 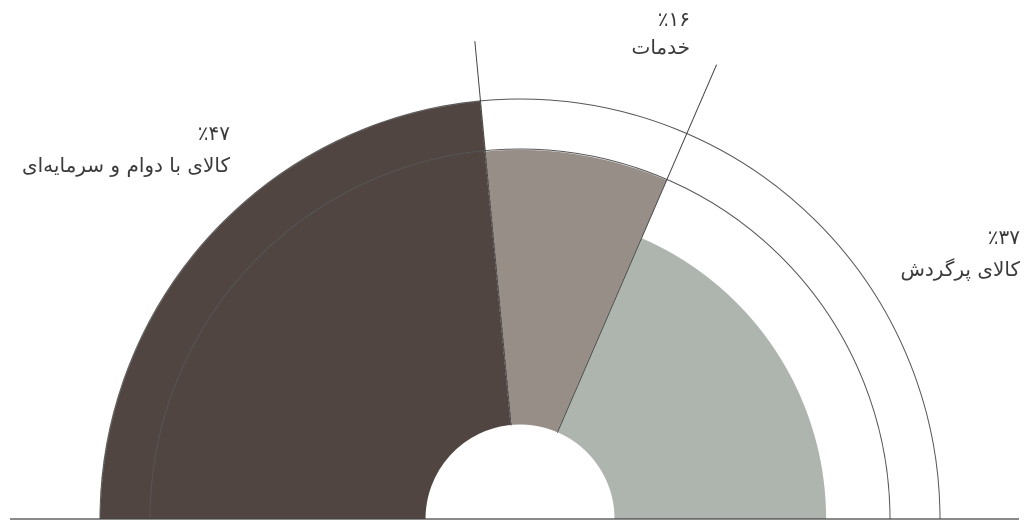 What do you see at coordinates (661, 47) in the screenshot?
I see `category-label-services: خدمات` at bounding box center [661, 47].